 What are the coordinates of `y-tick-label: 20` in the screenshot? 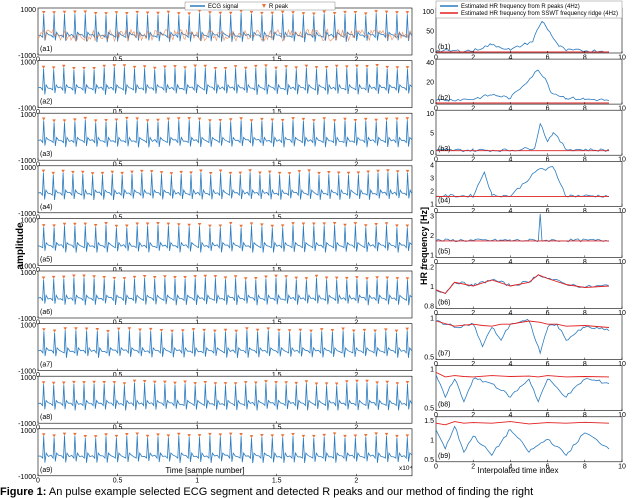 It's located at (430, 83).